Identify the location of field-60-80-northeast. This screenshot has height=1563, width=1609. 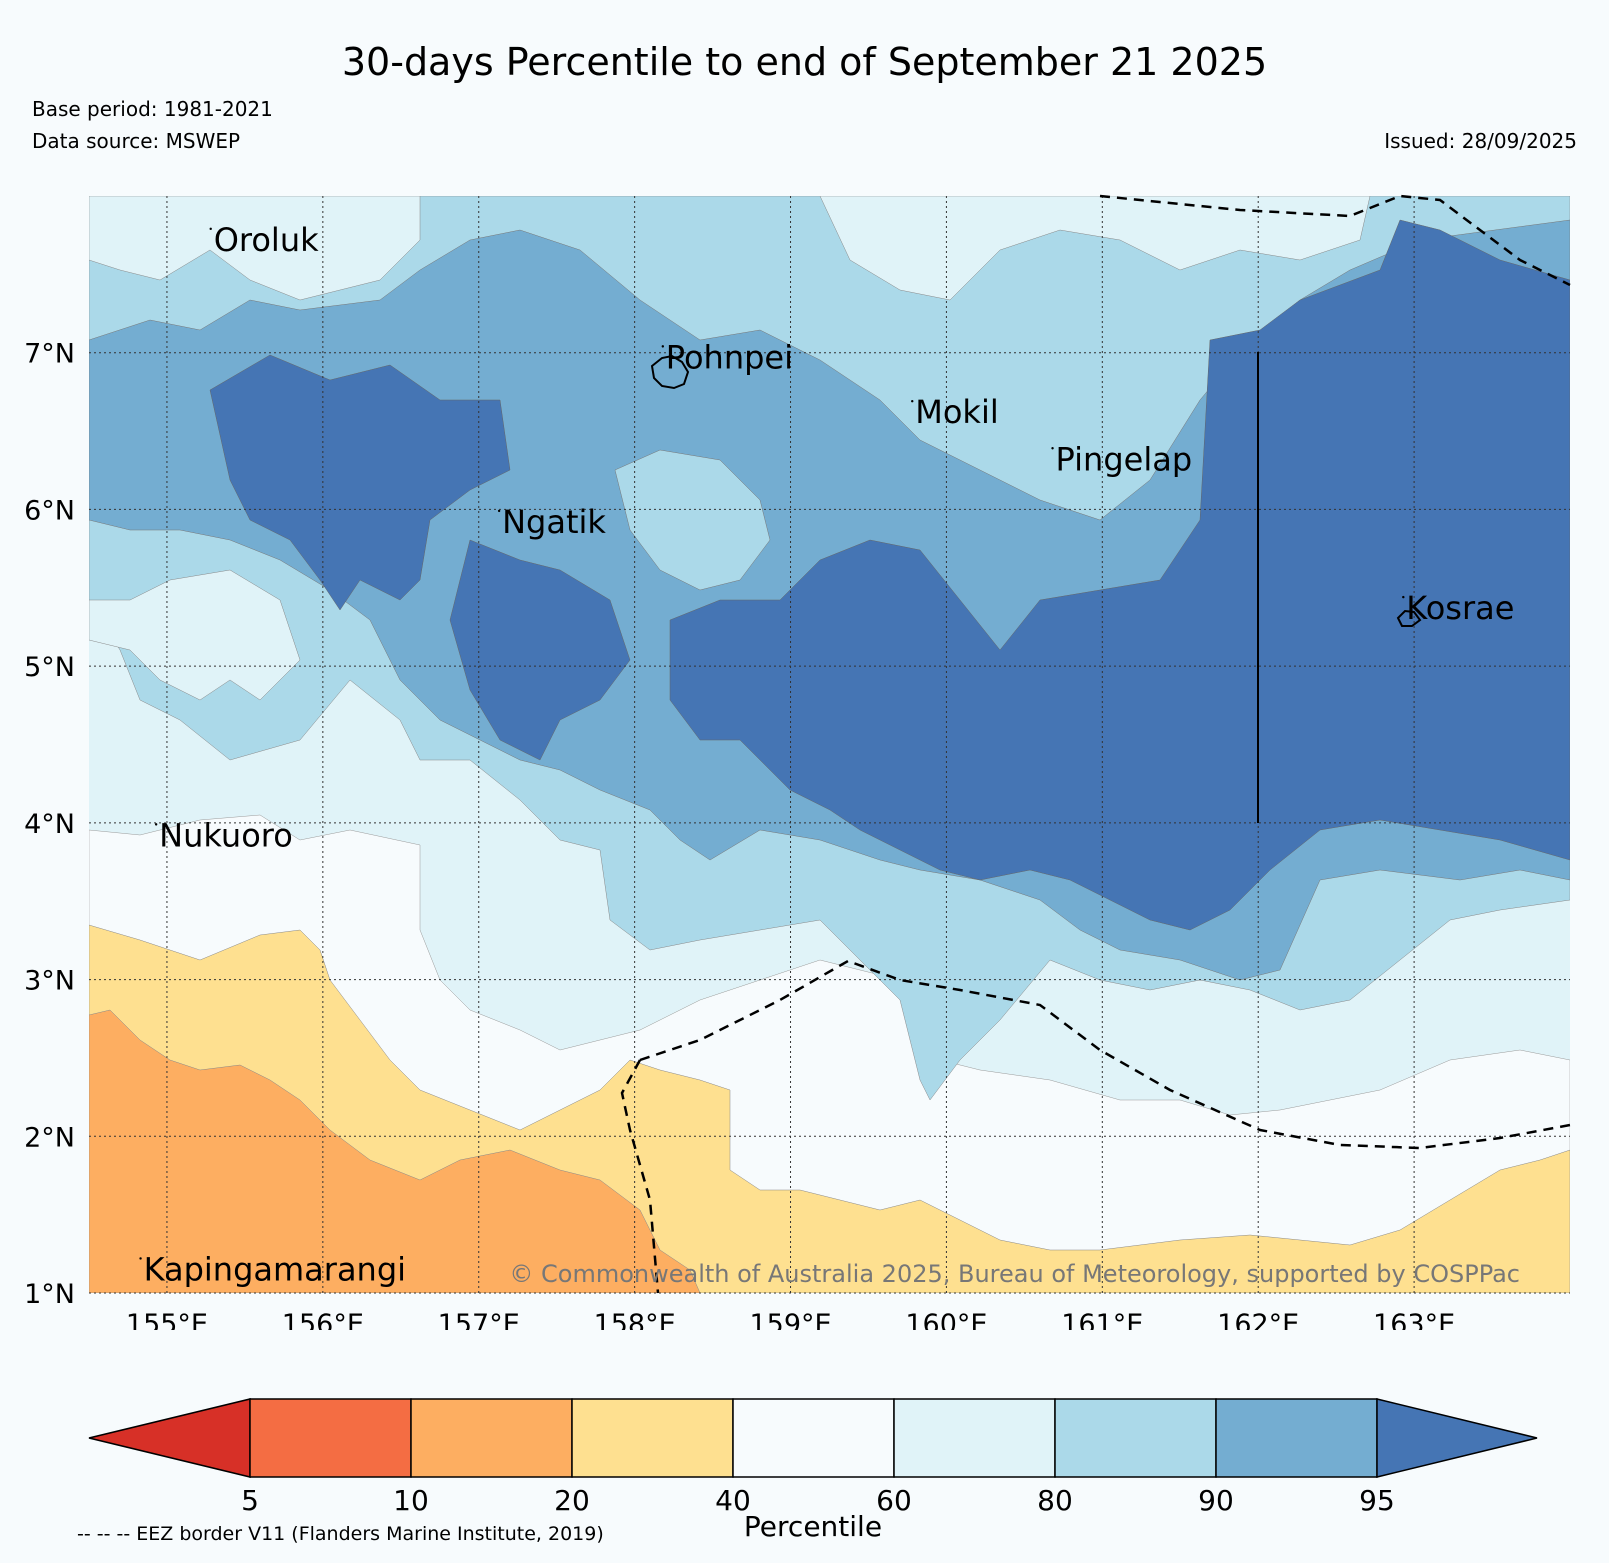
(1095, 248).